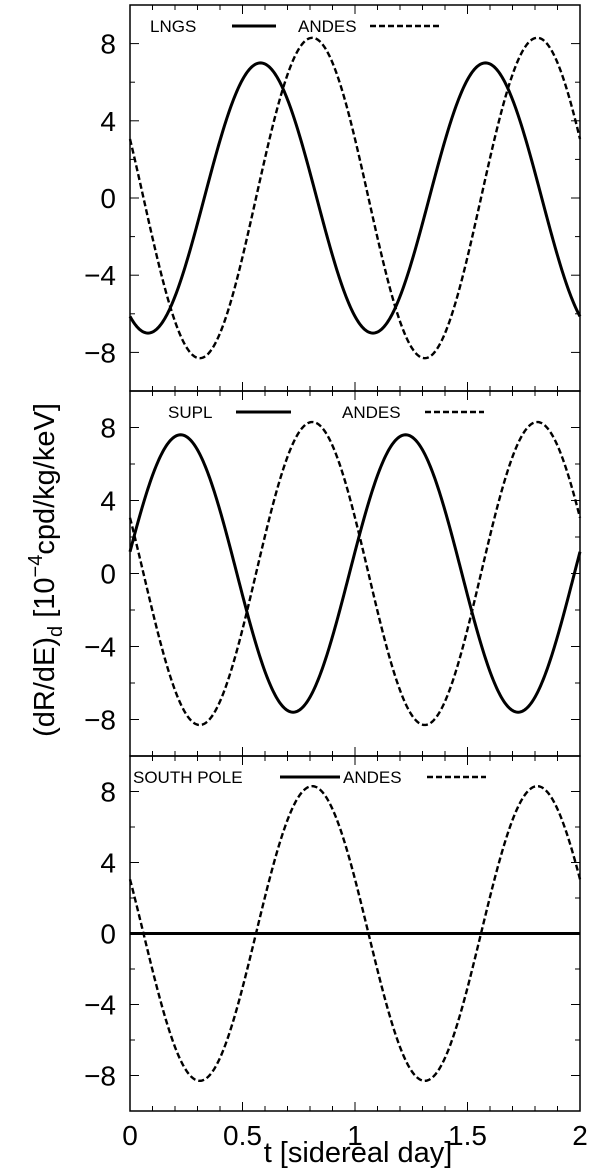 The width and height of the screenshot is (595, 1174). Describe the element at coordinates (358, 1153) in the screenshot. I see `x-axis-title: t [sidereal day]` at that location.